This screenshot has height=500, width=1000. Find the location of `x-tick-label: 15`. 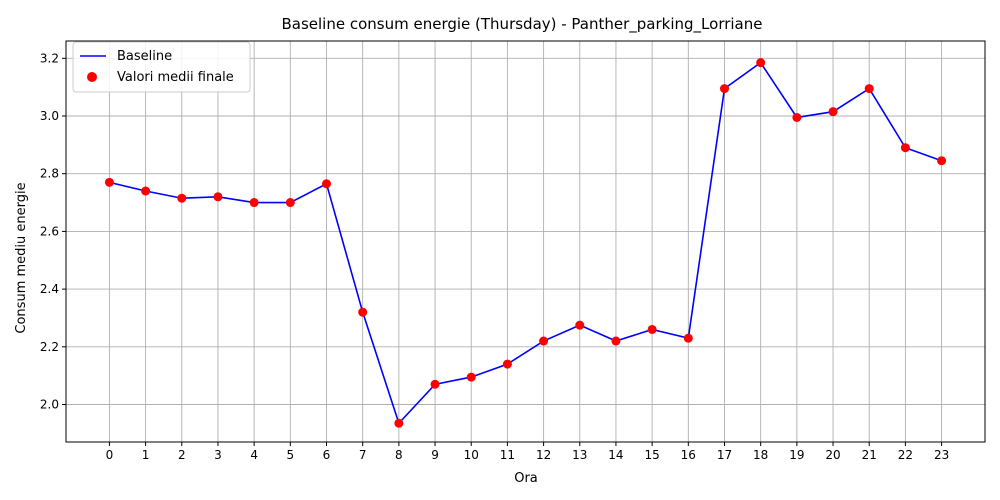

x-tick-label: 15 is located at coordinates (651, 455).